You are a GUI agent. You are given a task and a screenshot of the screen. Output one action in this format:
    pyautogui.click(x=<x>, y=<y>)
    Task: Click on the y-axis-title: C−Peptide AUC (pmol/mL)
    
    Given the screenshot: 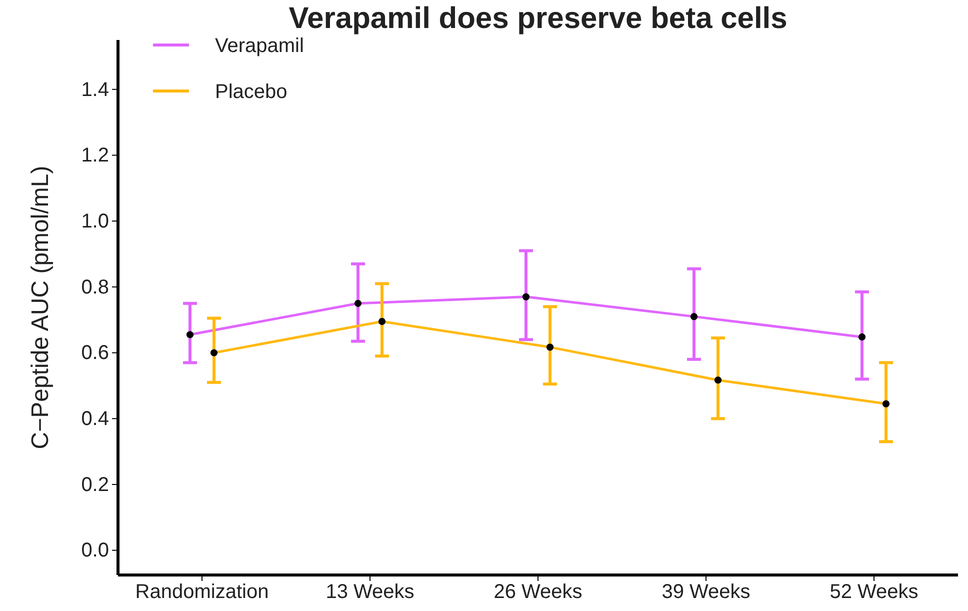 What is the action you would take?
    pyautogui.click(x=40, y=308)
    